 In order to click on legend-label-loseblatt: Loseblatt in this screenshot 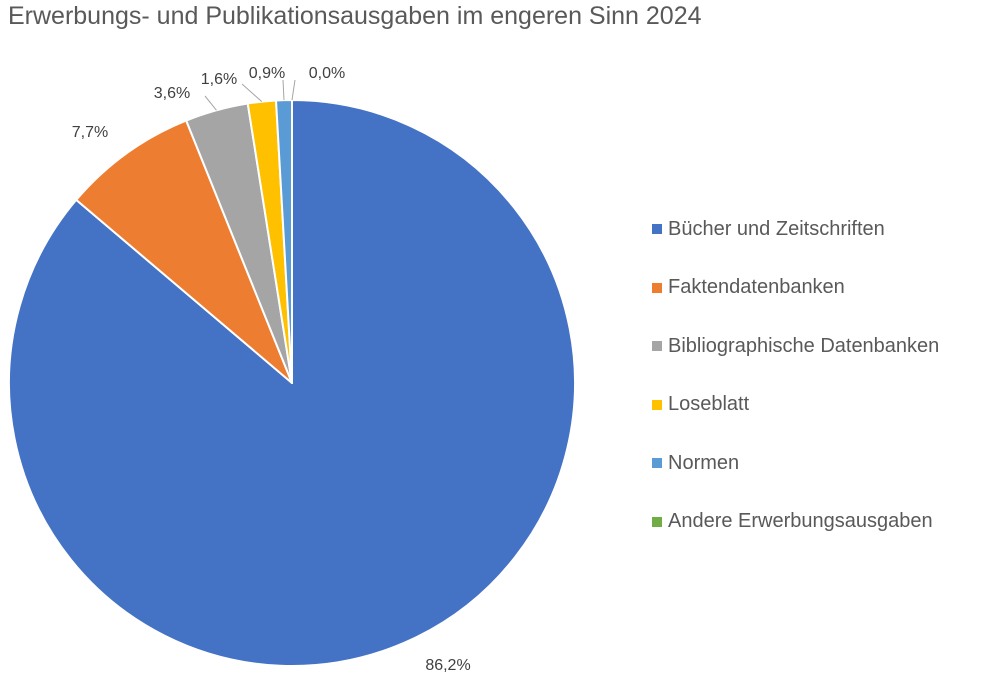, I will do `click(708, 404)`.